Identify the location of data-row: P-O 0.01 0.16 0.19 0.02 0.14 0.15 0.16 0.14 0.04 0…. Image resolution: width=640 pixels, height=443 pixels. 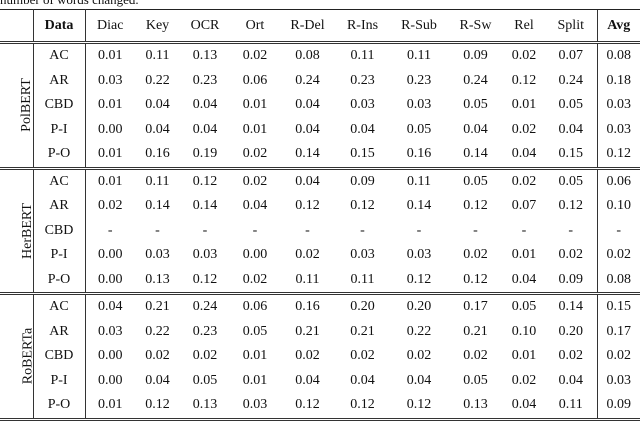
(320, 155).